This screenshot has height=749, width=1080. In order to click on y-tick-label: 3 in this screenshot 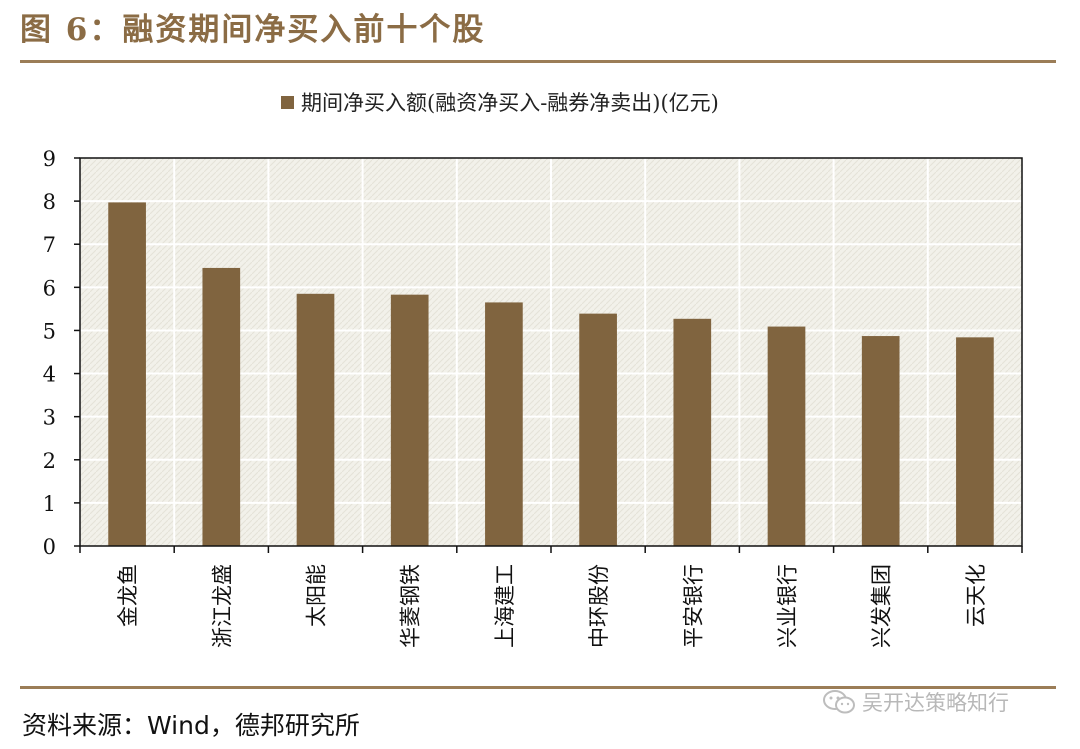, I will do `click(49, 418)`.